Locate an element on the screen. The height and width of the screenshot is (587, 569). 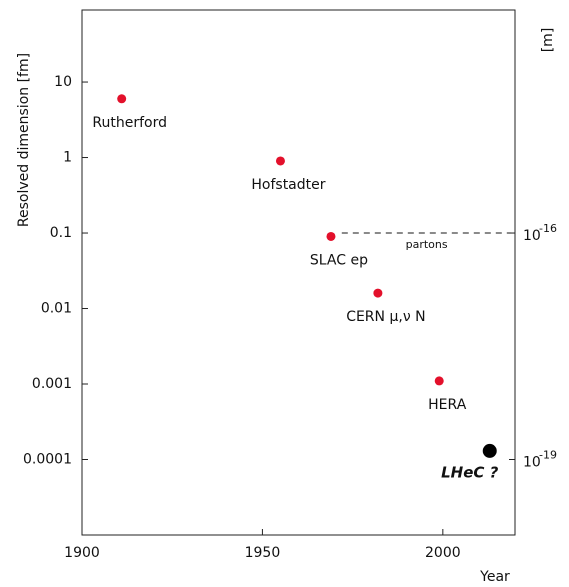
y2-axis-label: [m] is located at coordinates (548, 40).